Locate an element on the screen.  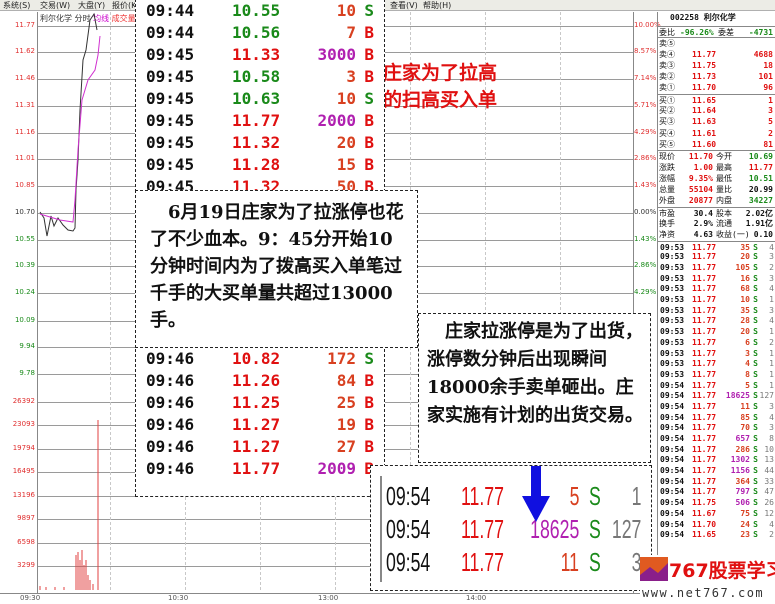
tick-row: 09:54 11.77 364 S 33 is located at coordinates (716, 481).